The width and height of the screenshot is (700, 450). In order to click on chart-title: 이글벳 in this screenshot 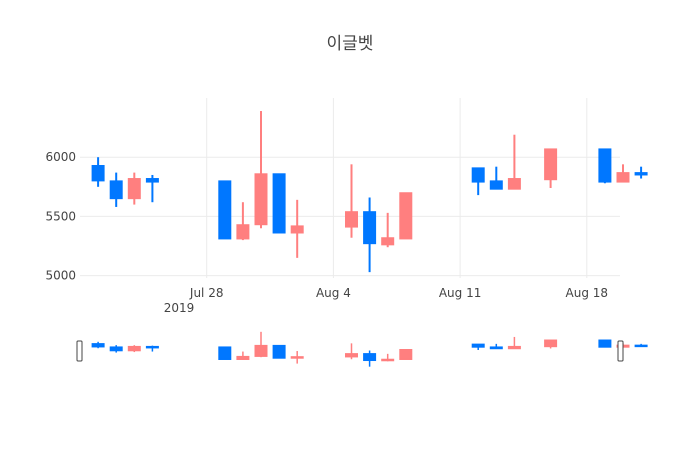, I will do `click(350, 44)`.